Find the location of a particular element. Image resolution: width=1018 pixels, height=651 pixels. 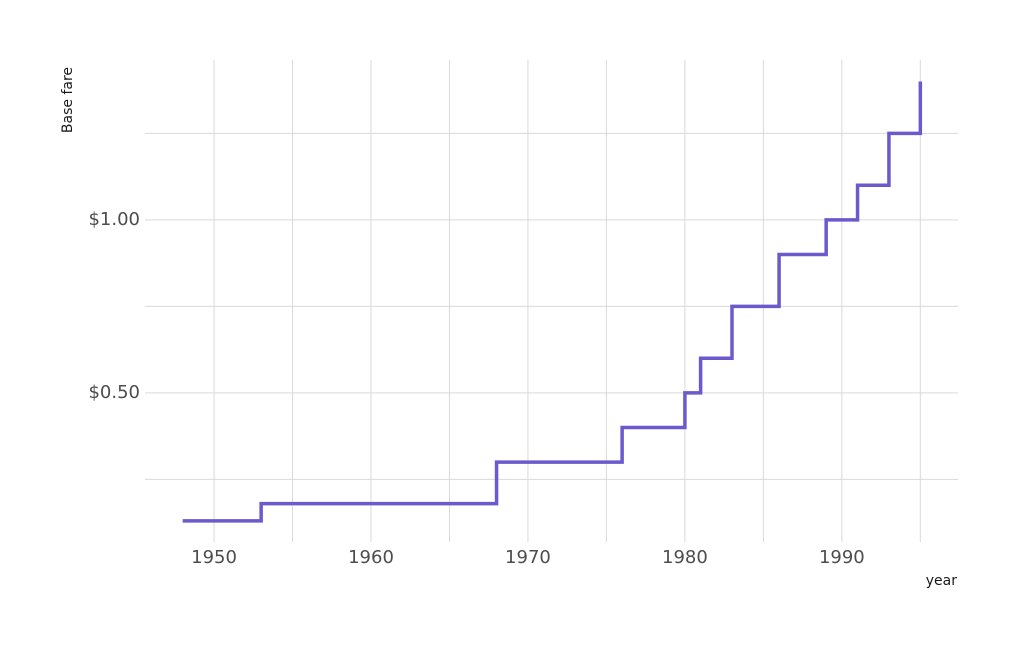

x-tick-label: 1990 is located at coordinates (842, 557).